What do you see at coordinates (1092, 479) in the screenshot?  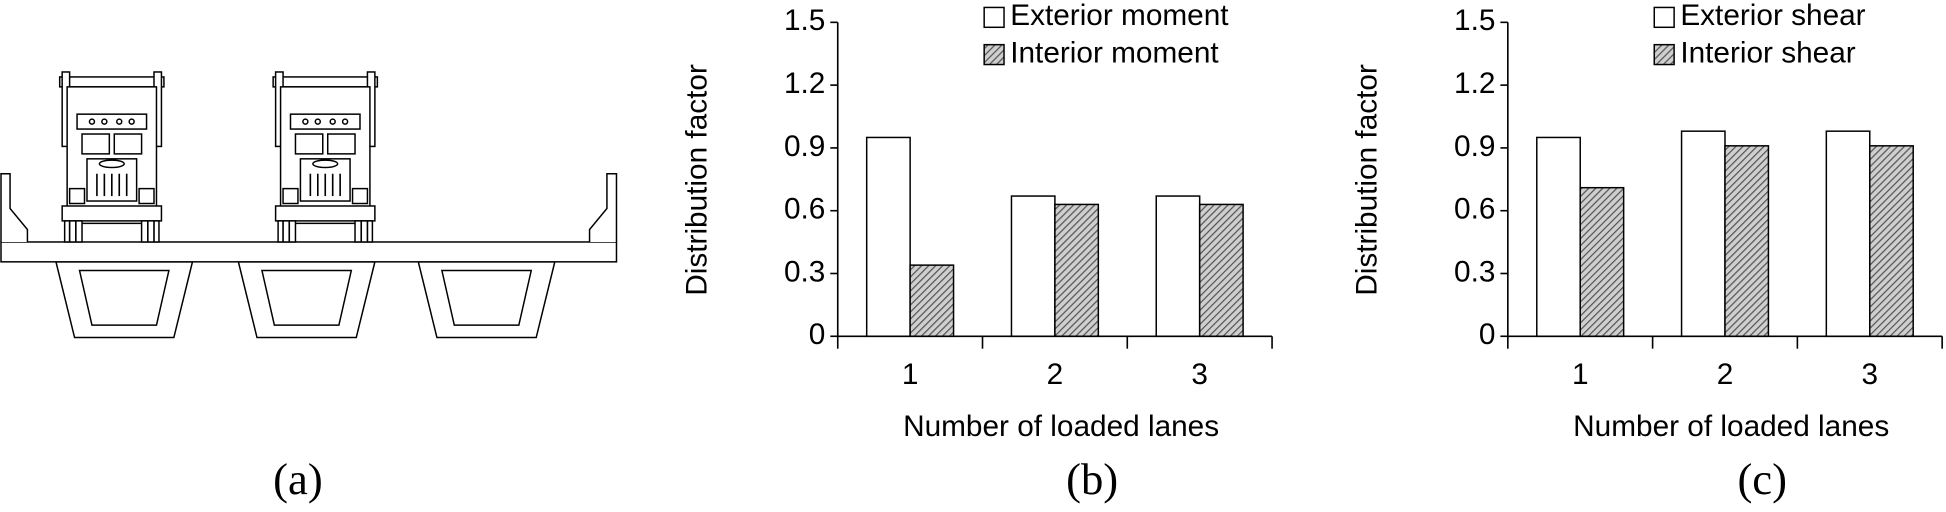 I see `caption: (b)` at bounding box center [1092, 479].